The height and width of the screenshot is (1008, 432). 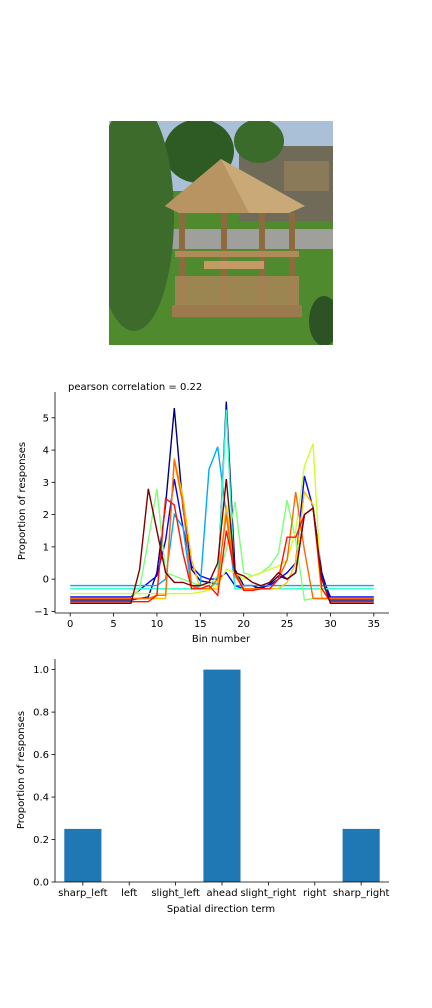 What do you see at coordinates (46, 580) in the screenshot?
I see `line-y-tick-label: 0` at bounding box center [46, 580].